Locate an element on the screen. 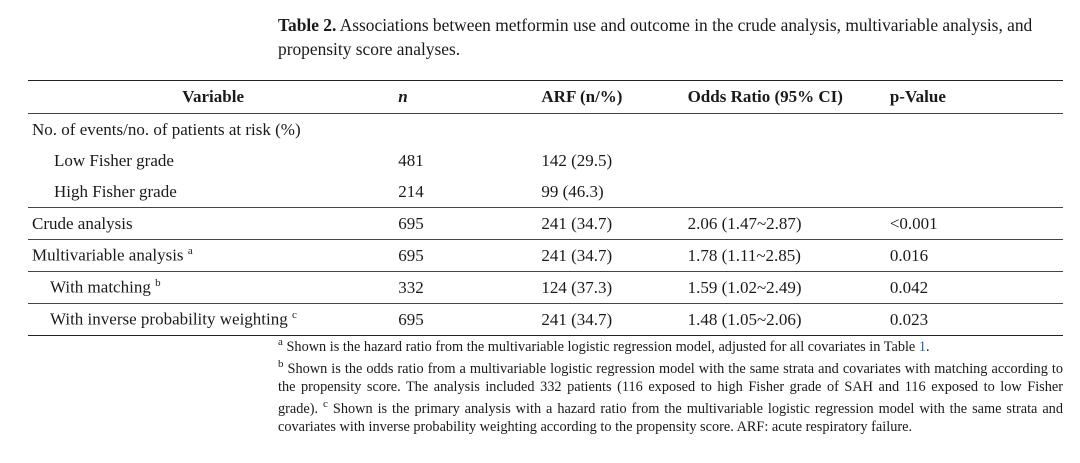 Image resolution: width=1080 pixels, height=463 pixels. row-variable: Crude analysis is located at coordinates (213, 223).